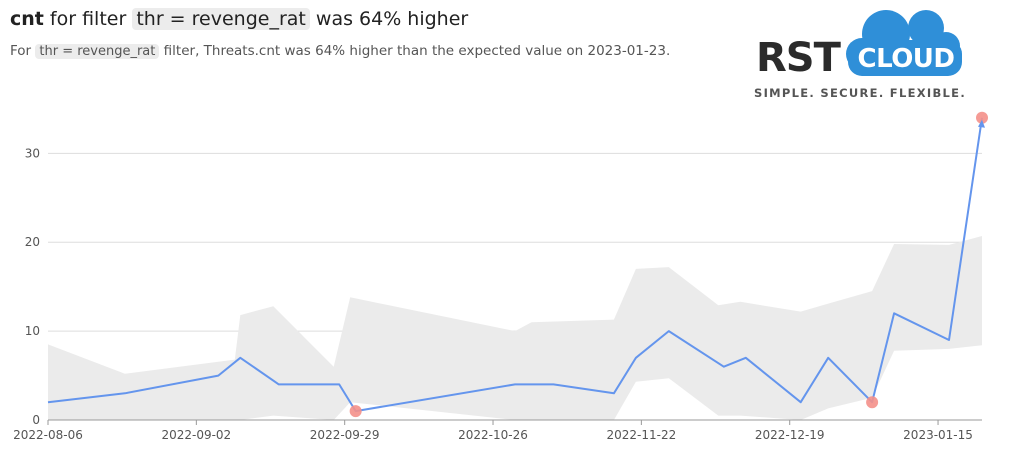  Describe the element at coordinates (641, 435) in the screenshot. I see `x-tick-label-2022-11-22: 2022-11-22` at that location.